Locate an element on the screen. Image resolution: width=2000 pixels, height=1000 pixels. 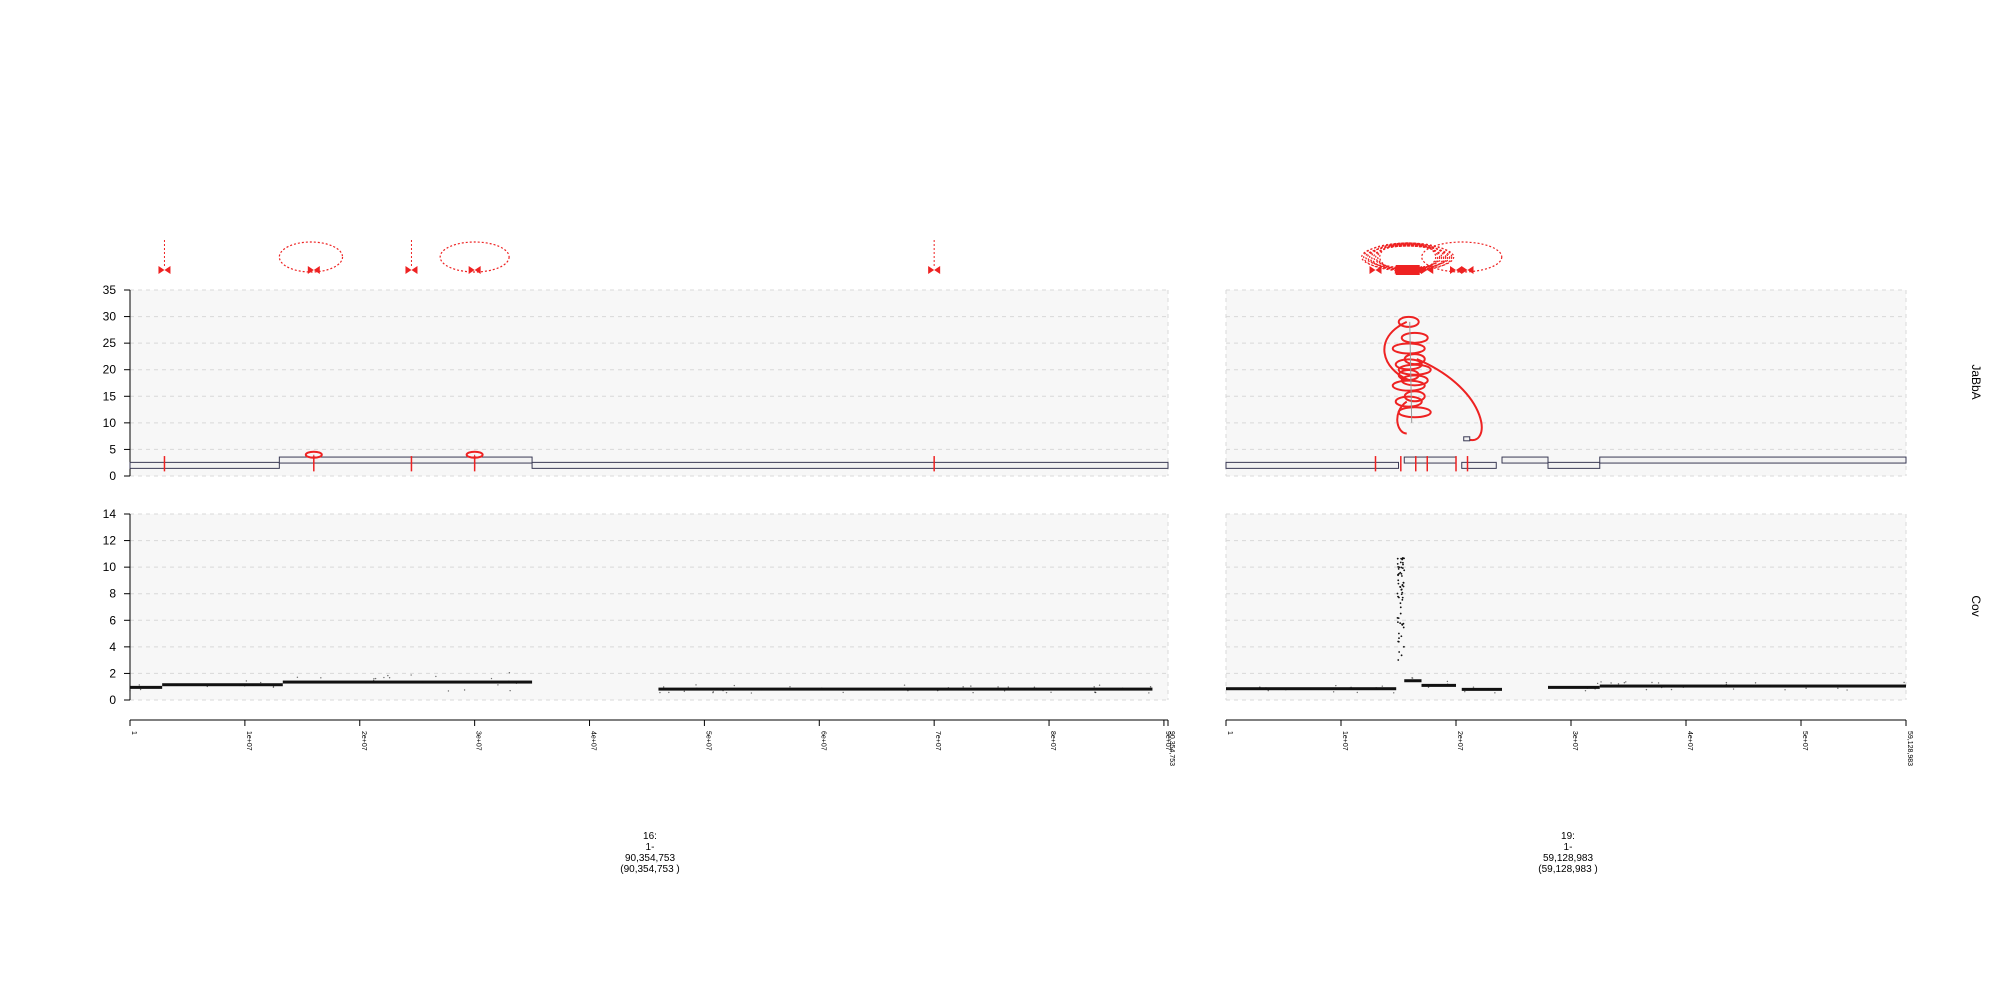
jabba-y-tick-label: 5 is located at coordinates (112, 449).